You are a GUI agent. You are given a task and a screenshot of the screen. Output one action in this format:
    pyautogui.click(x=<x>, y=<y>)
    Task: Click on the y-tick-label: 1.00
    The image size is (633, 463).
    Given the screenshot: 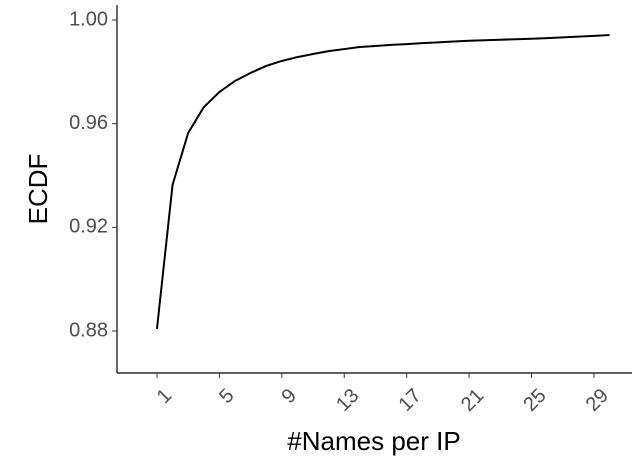 What is the action you would take?
    pyautogui.click(x=88, y=19)
    